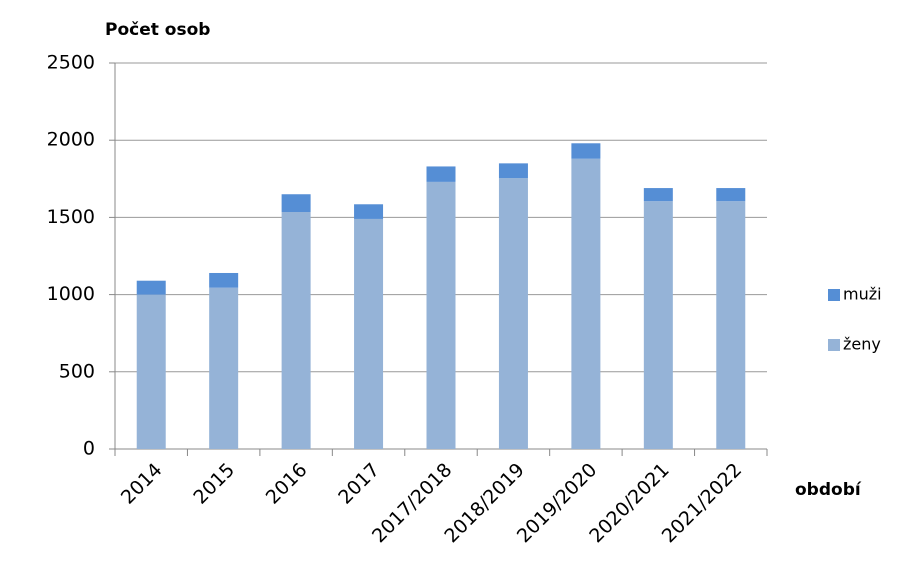 The width and height of the screenshot is (900, 585). I want to click on y-tick-label: 2500, so click(71, 63).